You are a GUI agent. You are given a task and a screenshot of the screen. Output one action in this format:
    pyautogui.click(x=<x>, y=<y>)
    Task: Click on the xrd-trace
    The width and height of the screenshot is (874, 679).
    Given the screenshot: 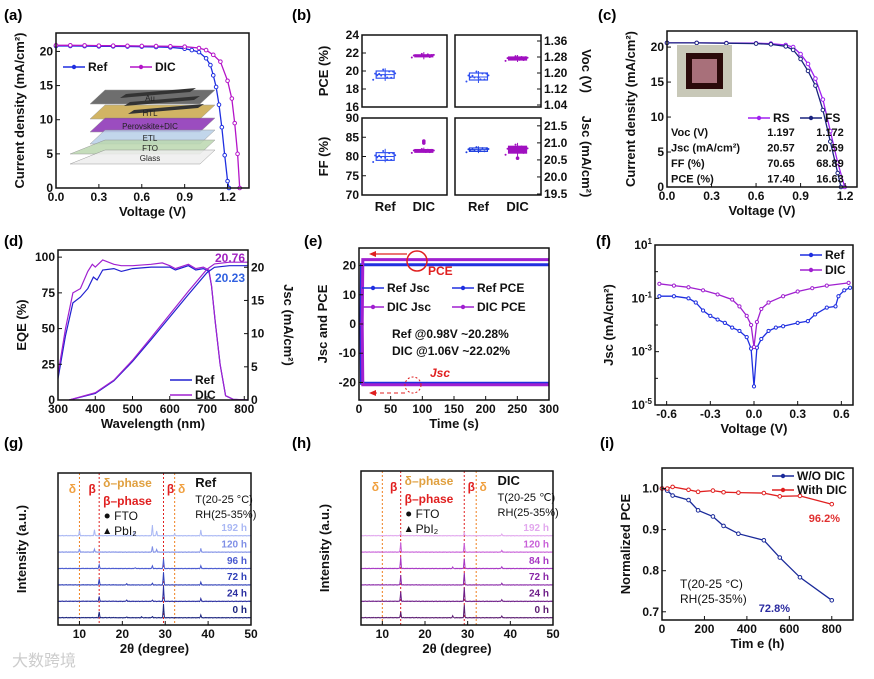 What is the action you would take?
    pyautogui.click(x=456, y=563)
    